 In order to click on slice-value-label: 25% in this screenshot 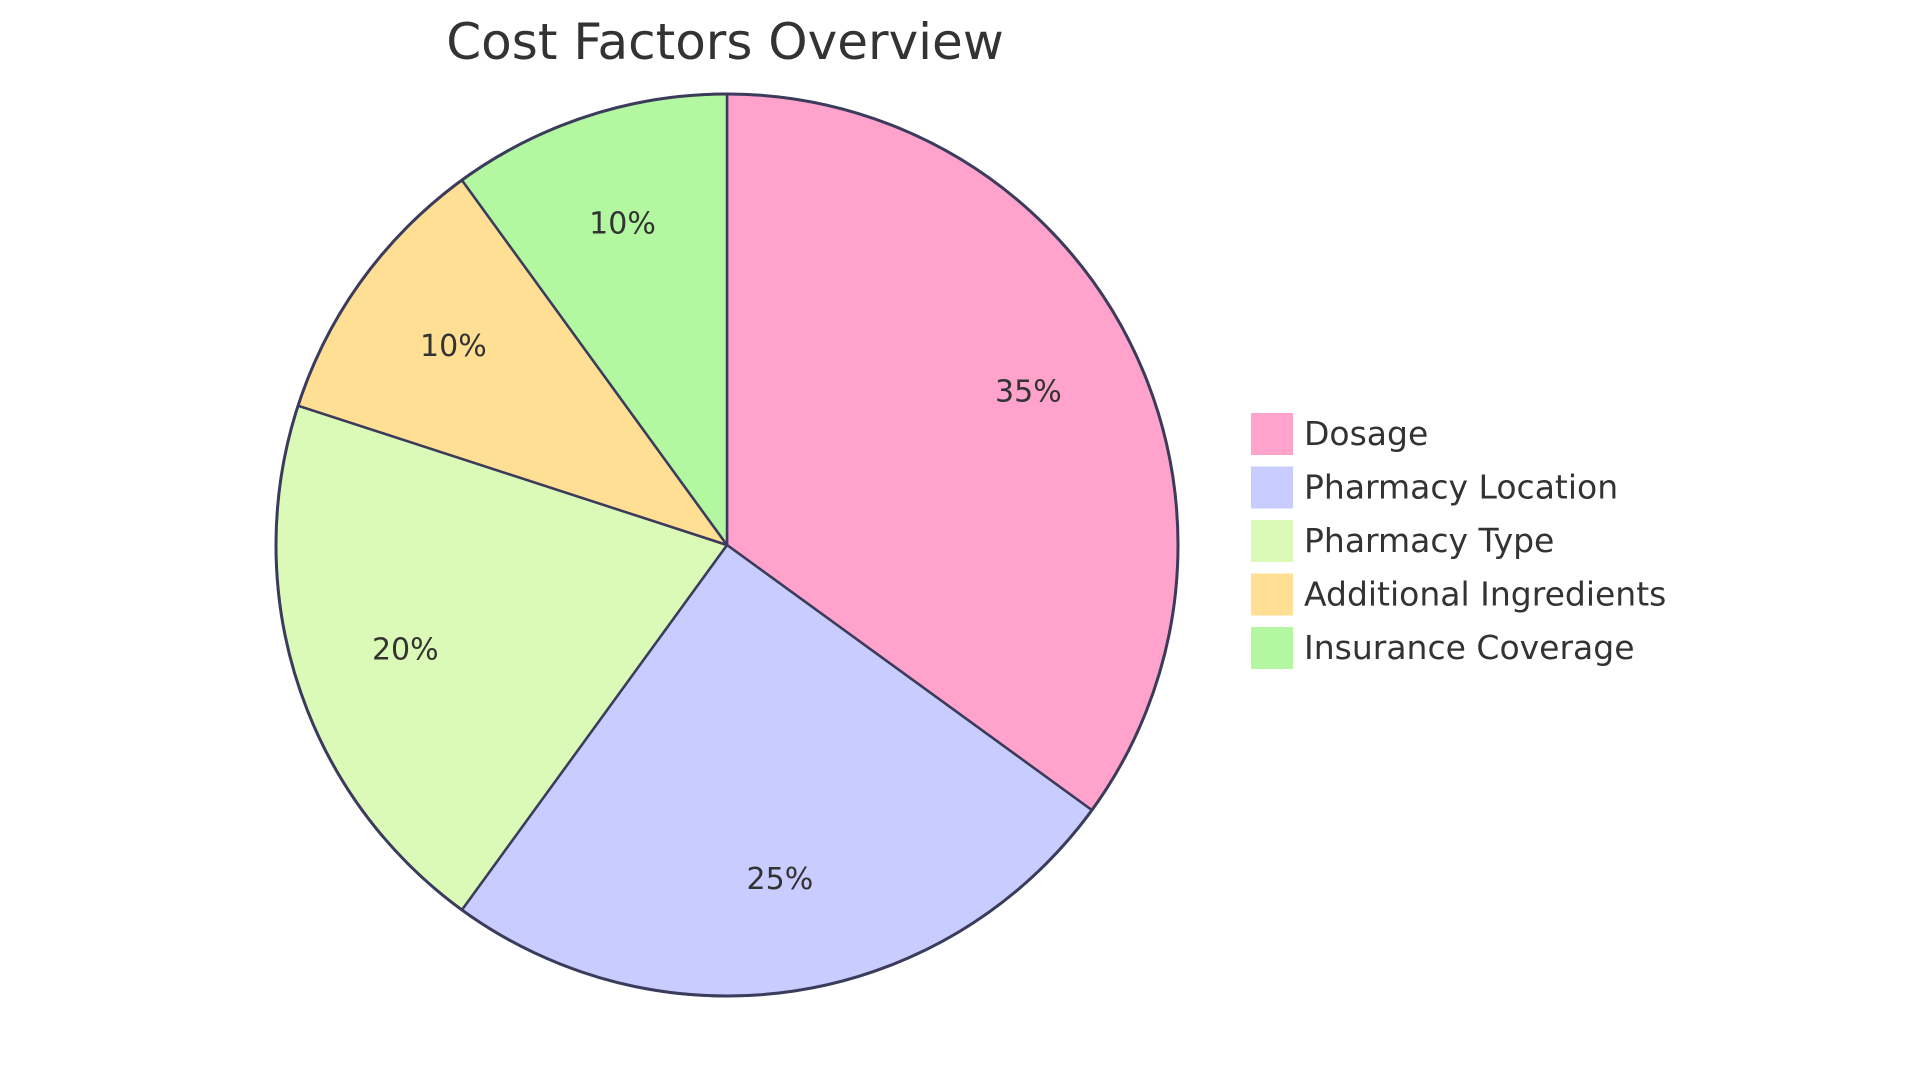, I will do `click(780, 879)`.